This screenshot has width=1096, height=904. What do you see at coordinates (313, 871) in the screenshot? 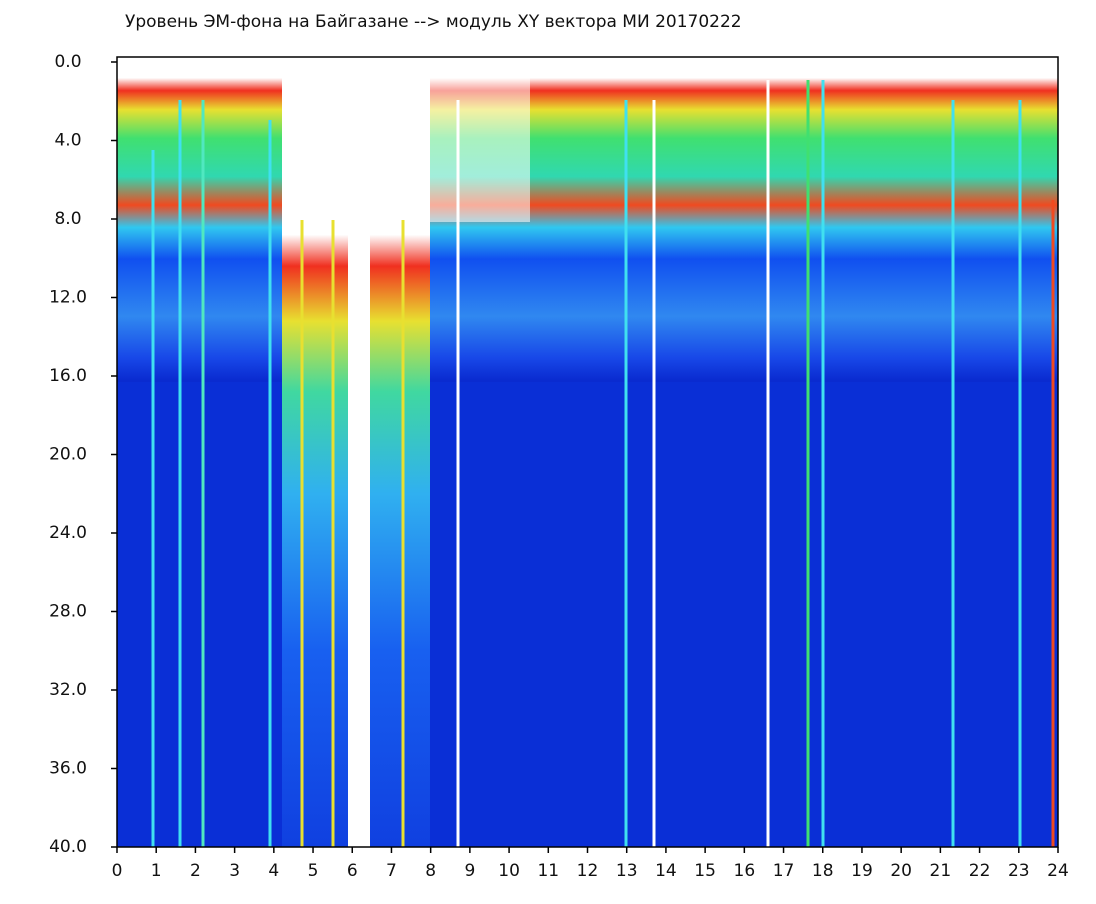
I see `x-tick-label: 5` at bounding box center [313, 871].